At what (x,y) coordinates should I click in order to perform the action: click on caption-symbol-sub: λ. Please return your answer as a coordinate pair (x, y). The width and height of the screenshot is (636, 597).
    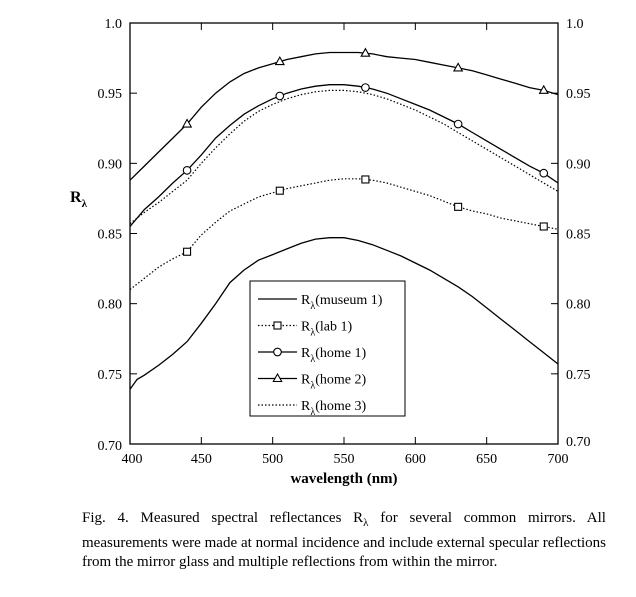
    Looking at the image, I should click on (366, 523).